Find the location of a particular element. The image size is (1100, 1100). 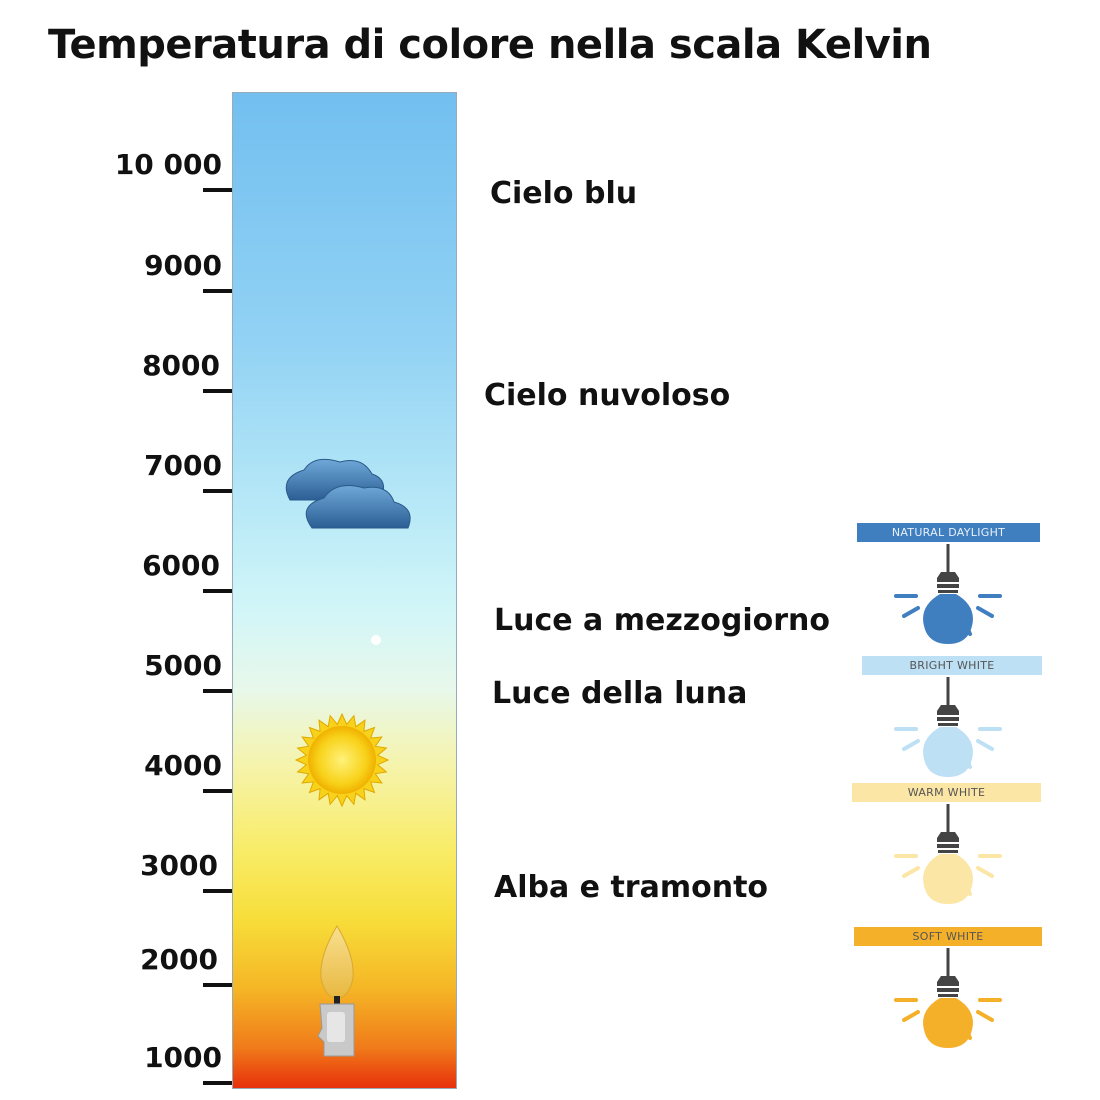

bulb-banner: SOFT WHITE is located at coordinates (948, 936).